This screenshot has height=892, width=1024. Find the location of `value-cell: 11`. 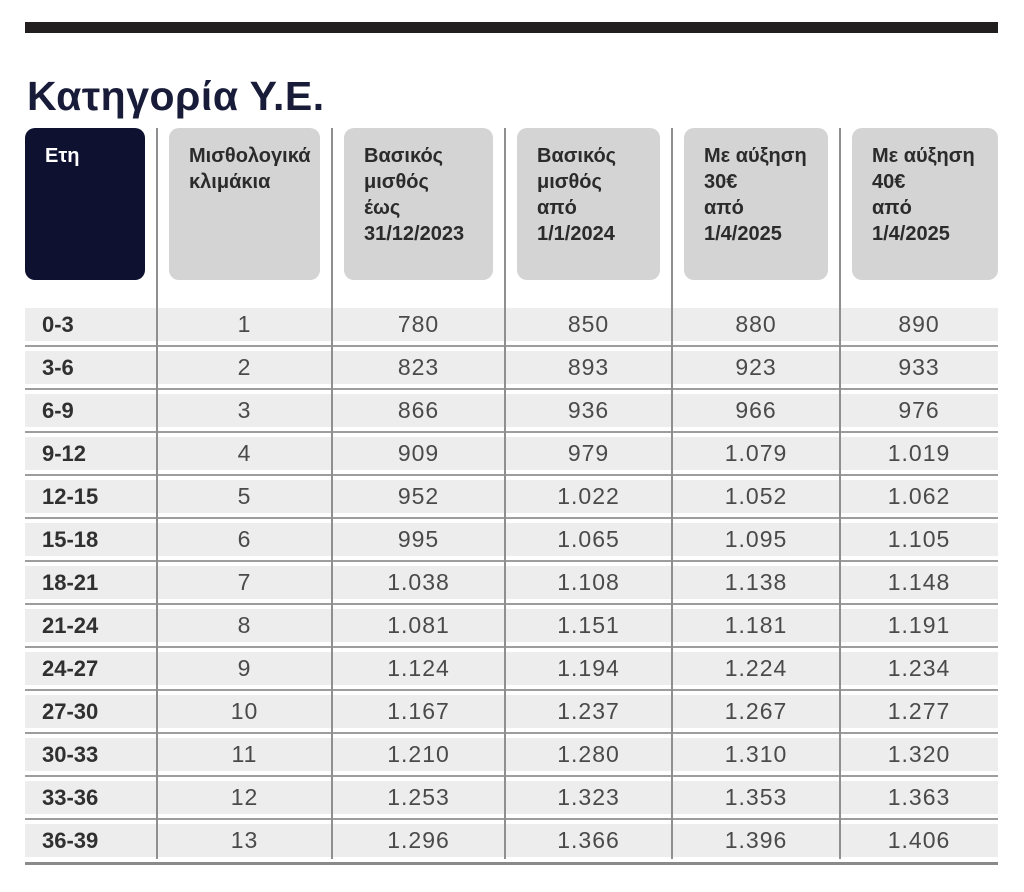

value-cell: 11 is located at coordinates (244, 754).